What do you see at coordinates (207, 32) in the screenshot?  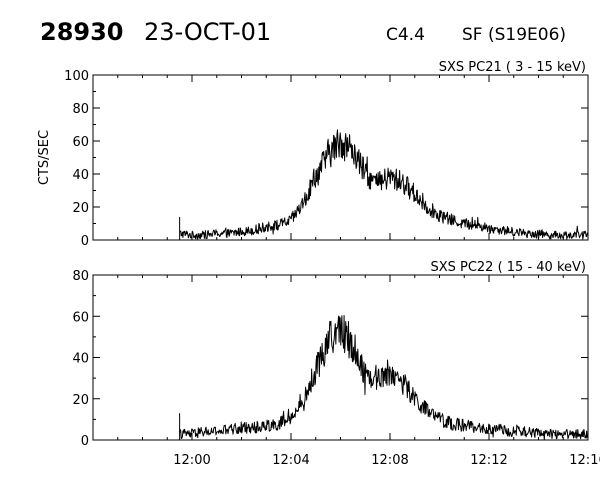 I see `event-date: 23-OCT-01` at bounding box center [207, 32].